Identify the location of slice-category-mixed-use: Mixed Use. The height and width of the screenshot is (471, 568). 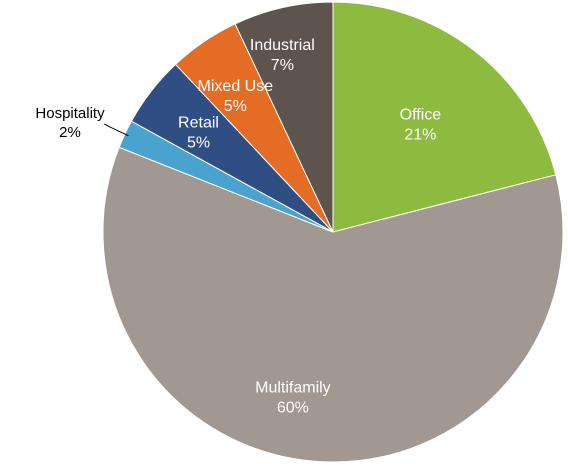
(236, 86).